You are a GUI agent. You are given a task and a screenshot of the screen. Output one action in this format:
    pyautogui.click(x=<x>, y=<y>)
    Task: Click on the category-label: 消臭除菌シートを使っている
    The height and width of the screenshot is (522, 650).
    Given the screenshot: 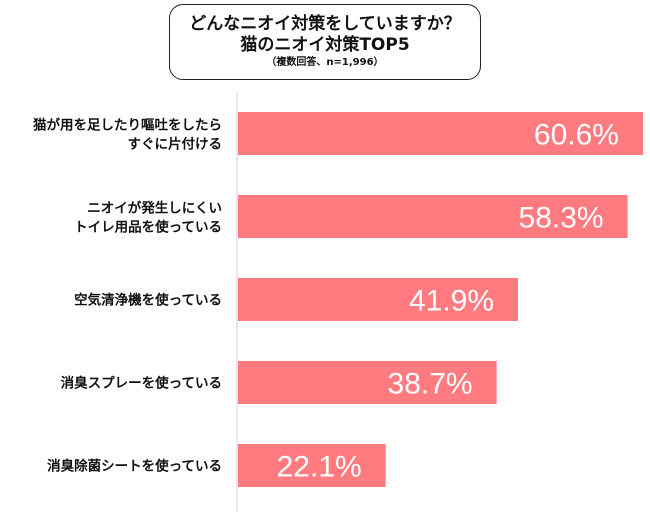 What is the action you would take?
    pyautogui.click(x=134, y=466)
    